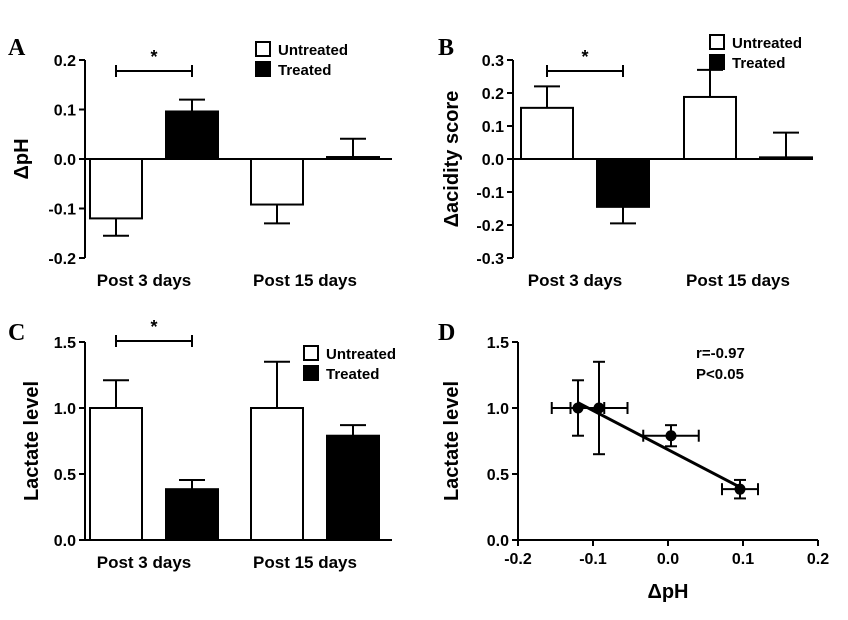 The image size is (848, 620). I want to click on x-tick-label: -0.1, so click(593, 559).